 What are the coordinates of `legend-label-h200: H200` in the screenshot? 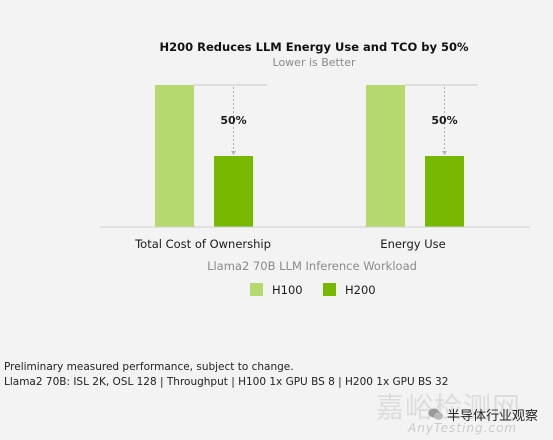 It's located at (360, 290).